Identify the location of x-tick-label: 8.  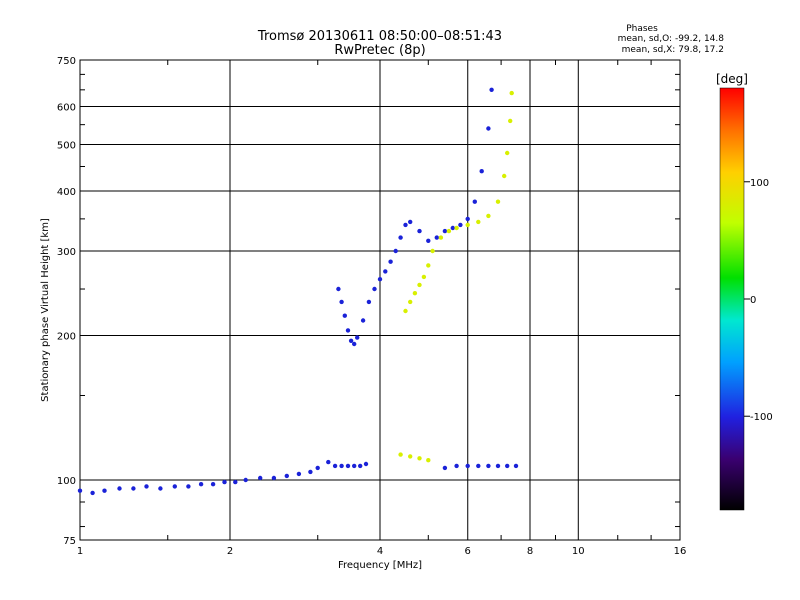
(530, 551).